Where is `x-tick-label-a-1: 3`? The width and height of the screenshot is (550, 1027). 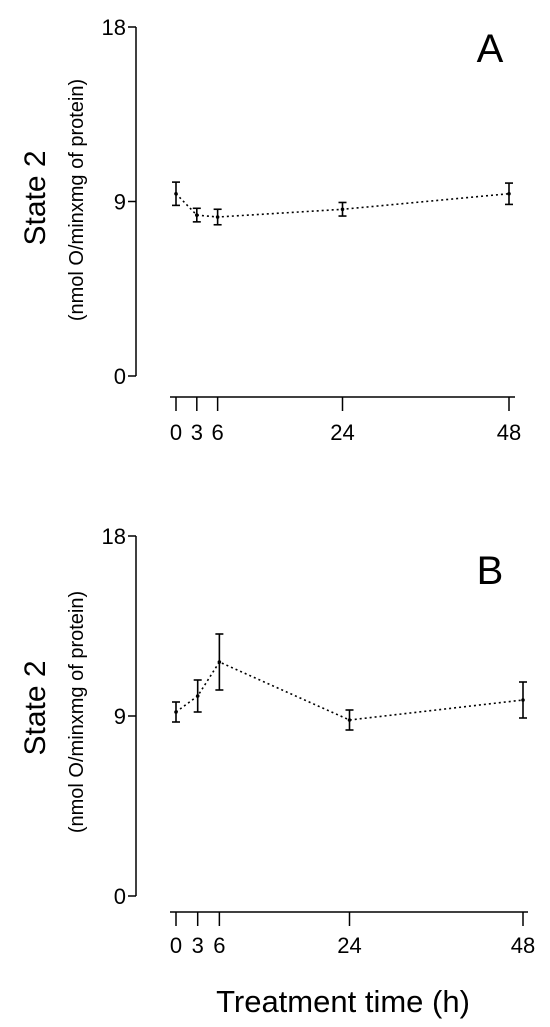 x-tick-label-a-1: 3 is located at coordinates (197, 432).